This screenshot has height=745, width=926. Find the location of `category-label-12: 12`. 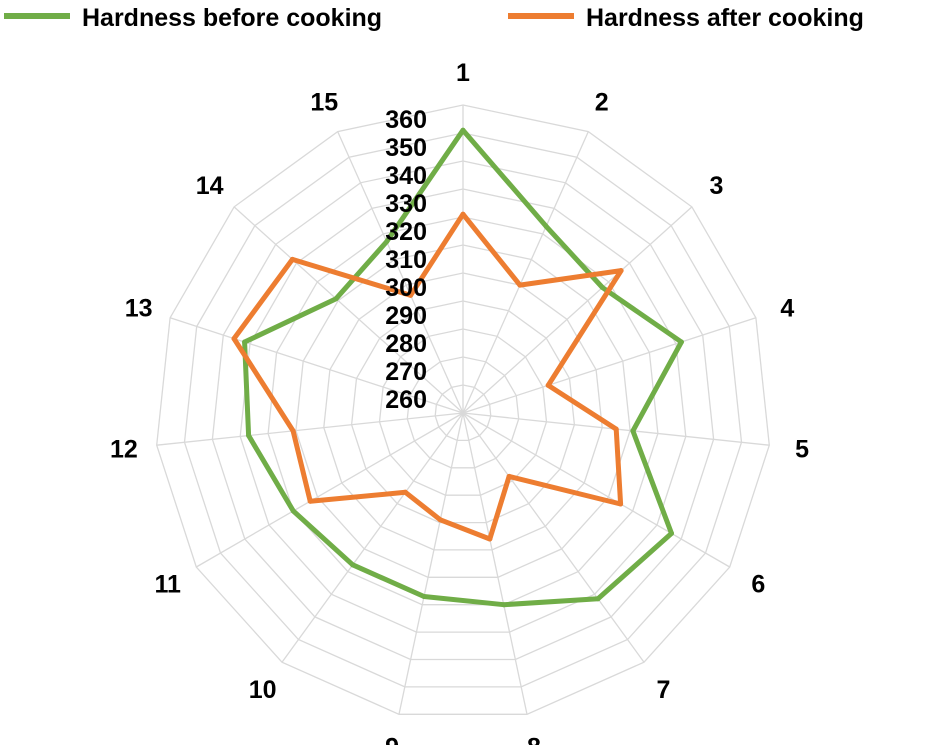

category-label-12: 12 is located at coordinates (124, 450).